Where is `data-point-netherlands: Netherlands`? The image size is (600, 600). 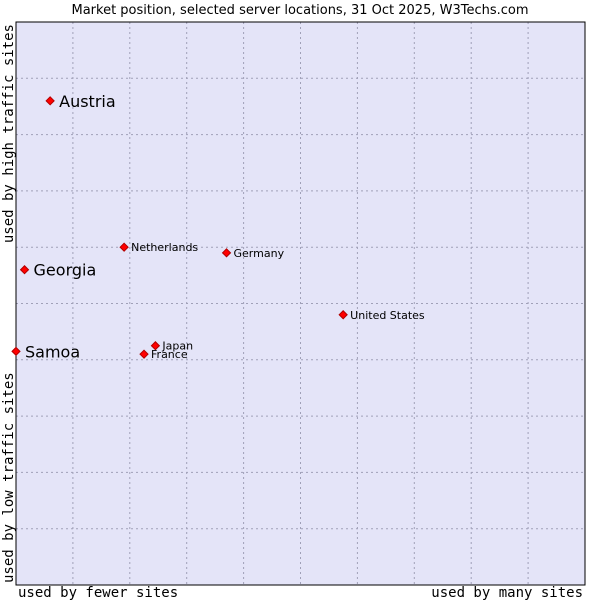
data-point-netherlands: Netherlands is located at coordinates (158, 247).